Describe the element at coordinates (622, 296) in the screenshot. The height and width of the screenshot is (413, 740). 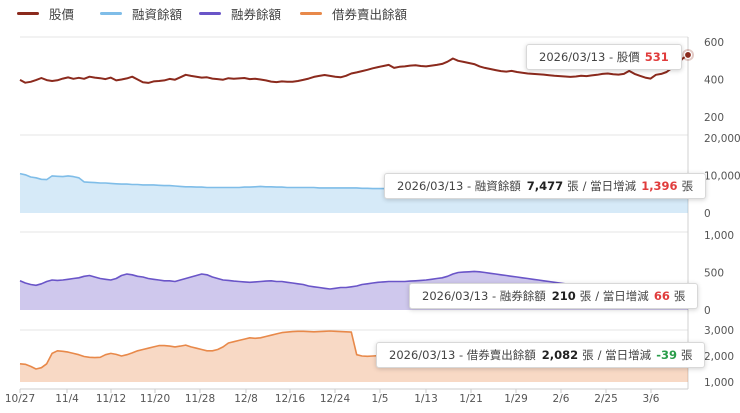
I see `tooltip-short-change-label: / 當日增減` at that location.